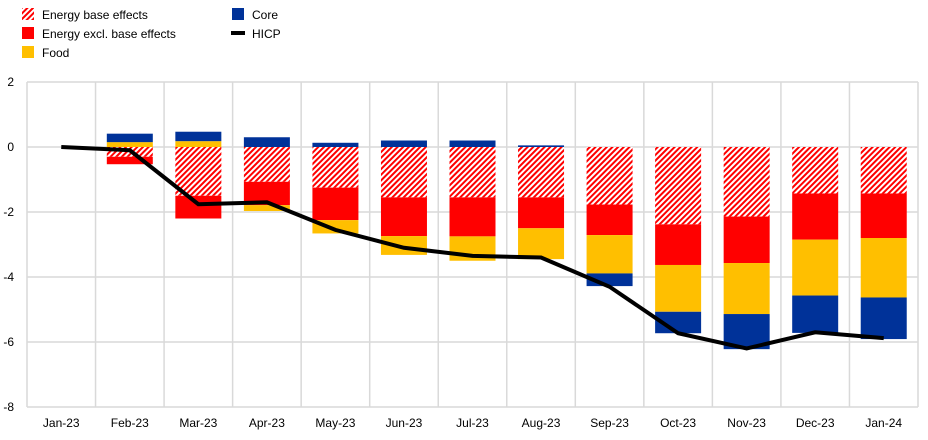 This screenshot has height=440, width=928. What do you see at coordinates (130, 423) in the screenshot?
I see `x-tick-label: Feb-23` at bounding box center [130, 423].